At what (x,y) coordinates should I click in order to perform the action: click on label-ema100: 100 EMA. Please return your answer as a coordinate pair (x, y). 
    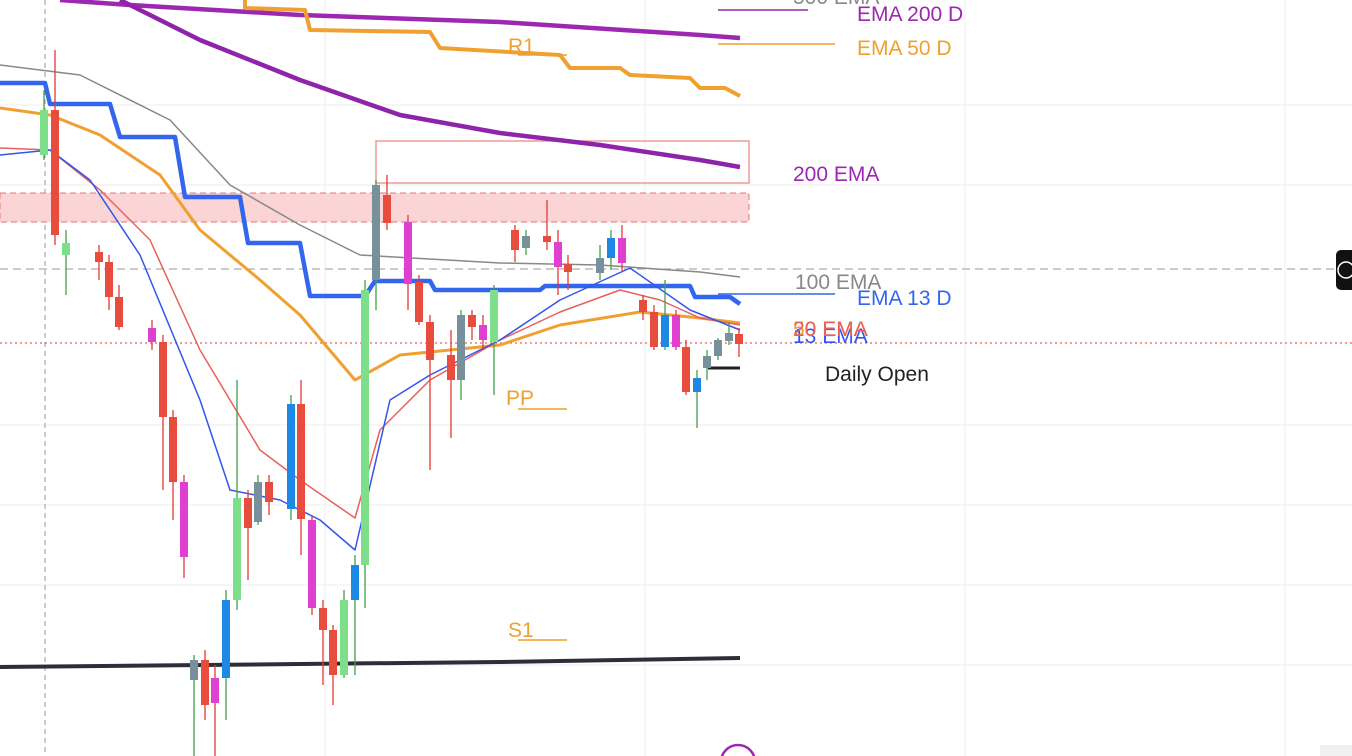
    Looking at the image, I should click on (838, 282).